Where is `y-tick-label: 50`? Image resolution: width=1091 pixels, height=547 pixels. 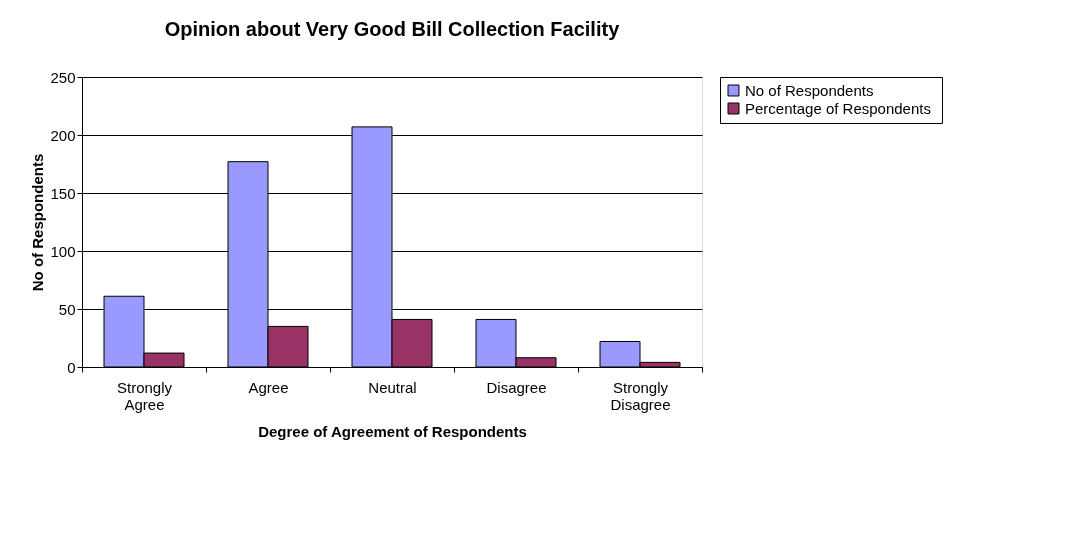 y-tick-label: 50 is located at coordinates (67, 309).